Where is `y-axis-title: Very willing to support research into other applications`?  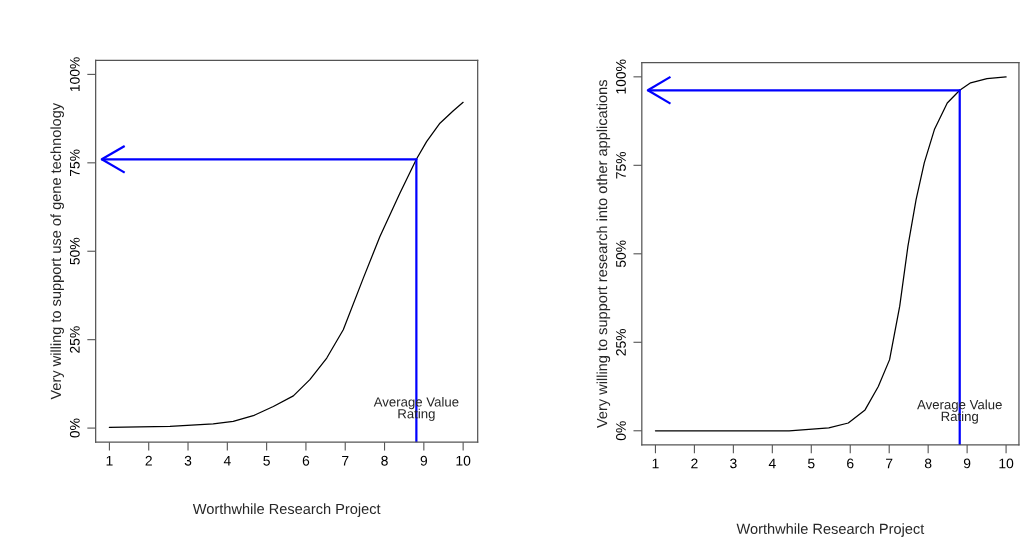
y-axis-title: Very willing to support research into other applications is located at coordinates (603, 254).